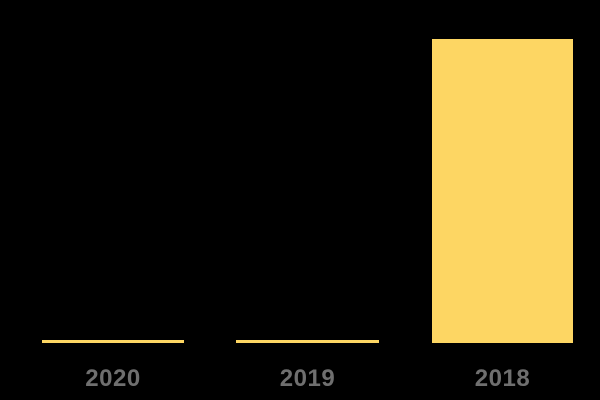  What do you see at coordinates (307, 341) in the screenshot?
I see `bar-2019` at bounding box center [307, 341].